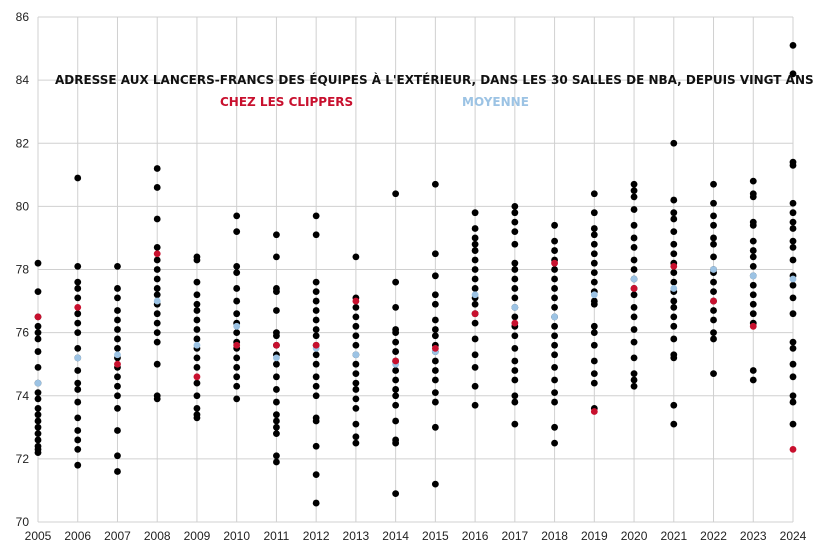  I want to click on x-tick-label: 2018, so click(554, 536).